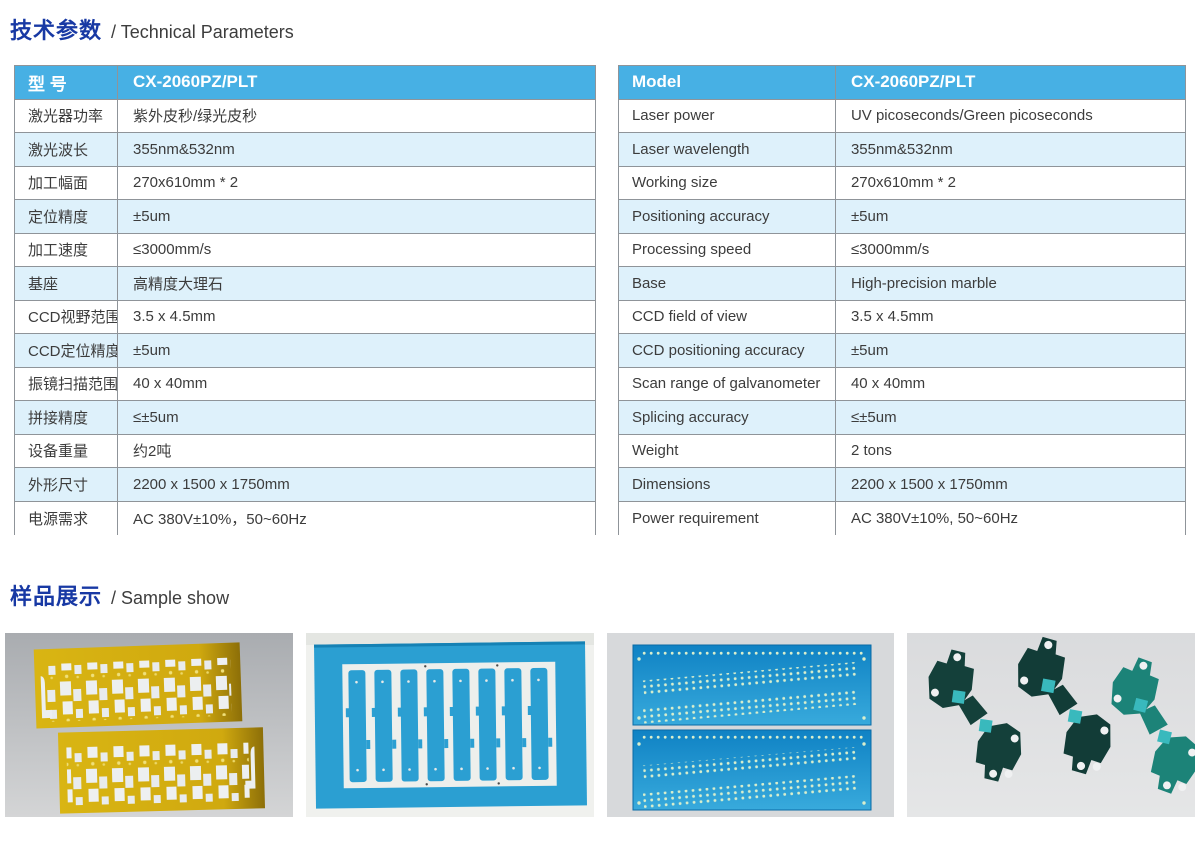 Image resolution: width=1200 pixels, height=851 pixels. I want to click on param-label: 加工幅面, so click(66, 182).